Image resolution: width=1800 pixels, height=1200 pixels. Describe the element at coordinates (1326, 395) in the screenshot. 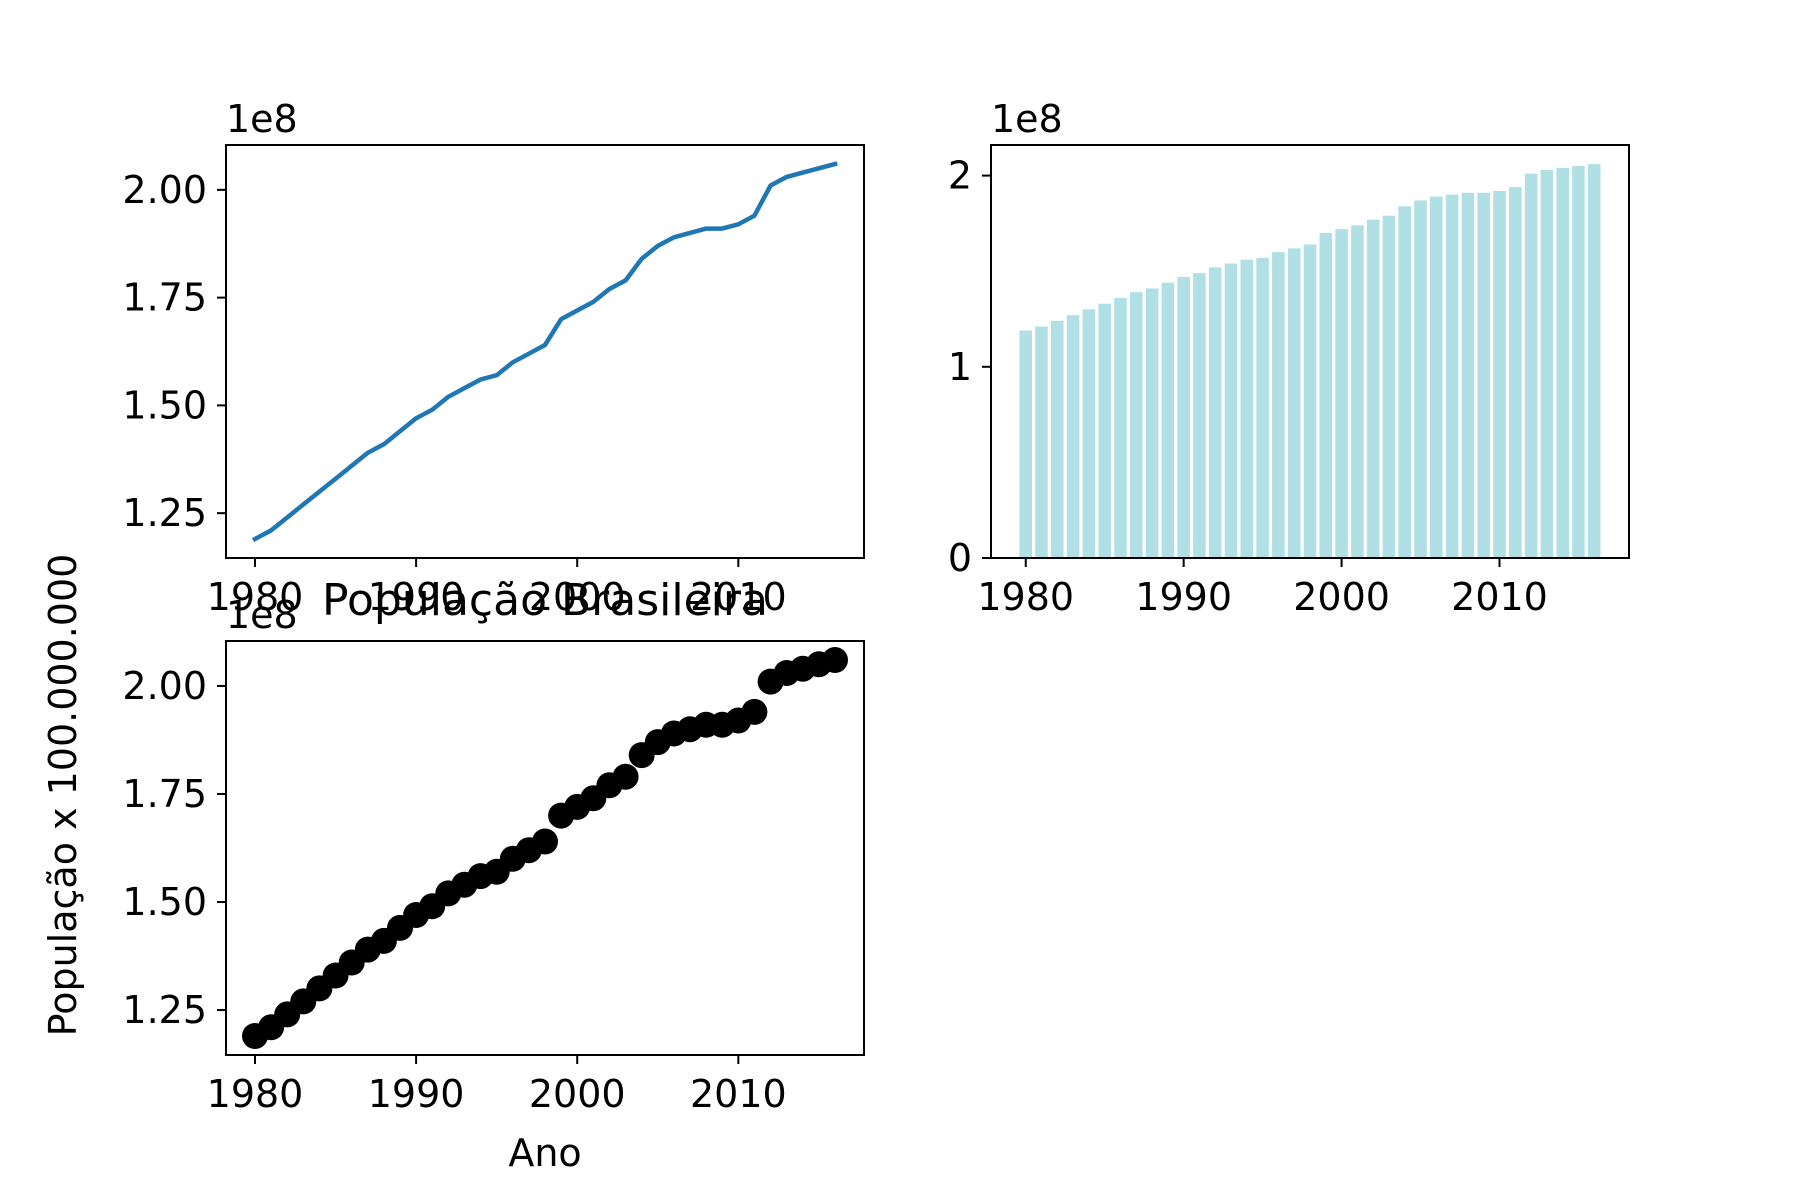

I see `bar-1999` at that location.